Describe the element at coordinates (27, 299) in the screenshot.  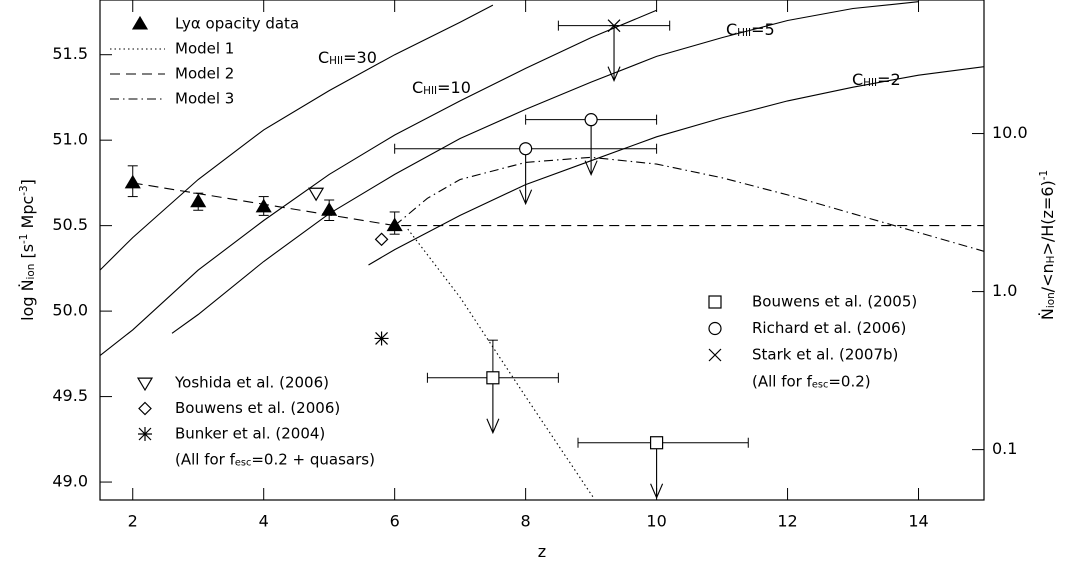
I see `text-part: log Ṅ` at that location.